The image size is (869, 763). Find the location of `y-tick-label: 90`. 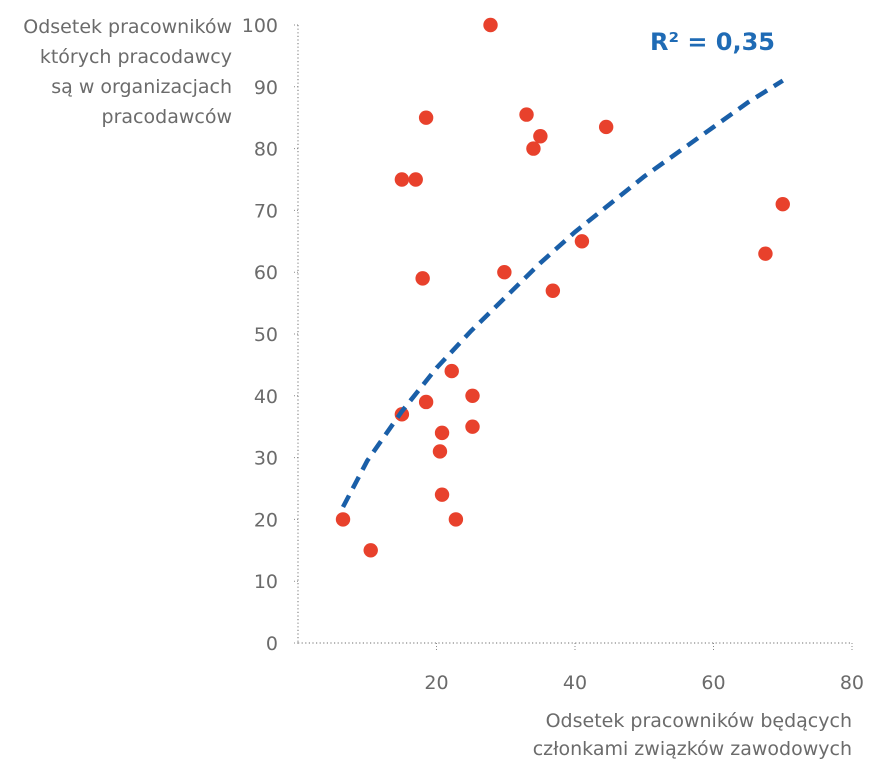

y-tick-label: 90 is located at coordinates (266, 88).